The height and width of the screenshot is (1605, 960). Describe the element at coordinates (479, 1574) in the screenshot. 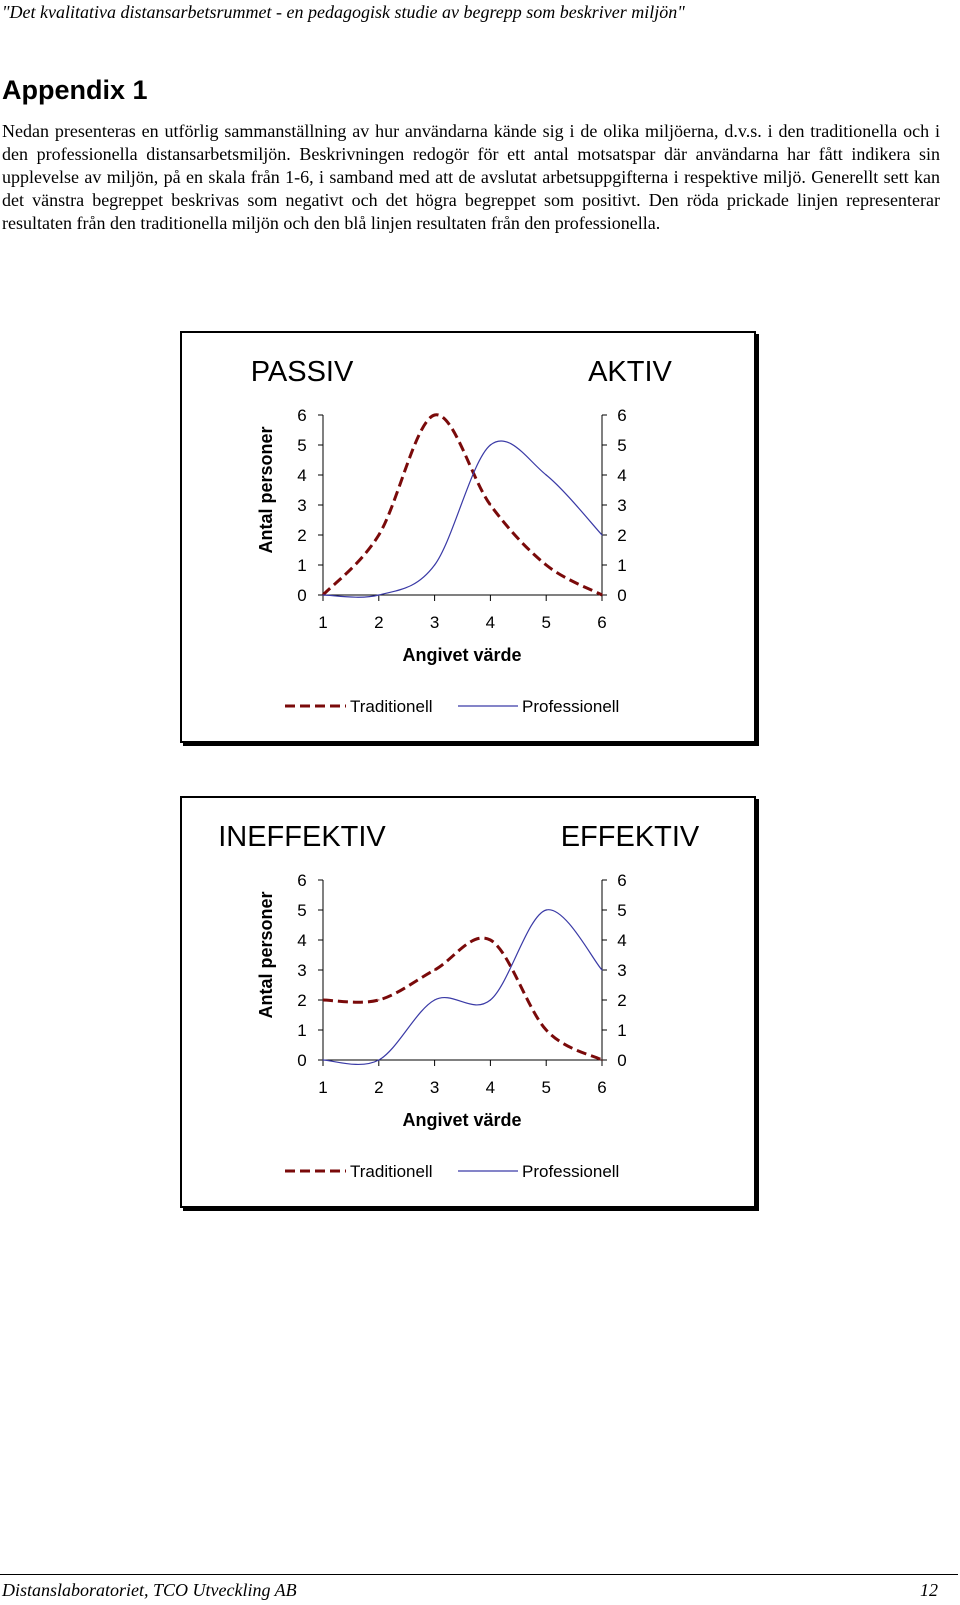

I see `footer-divider` at that location.